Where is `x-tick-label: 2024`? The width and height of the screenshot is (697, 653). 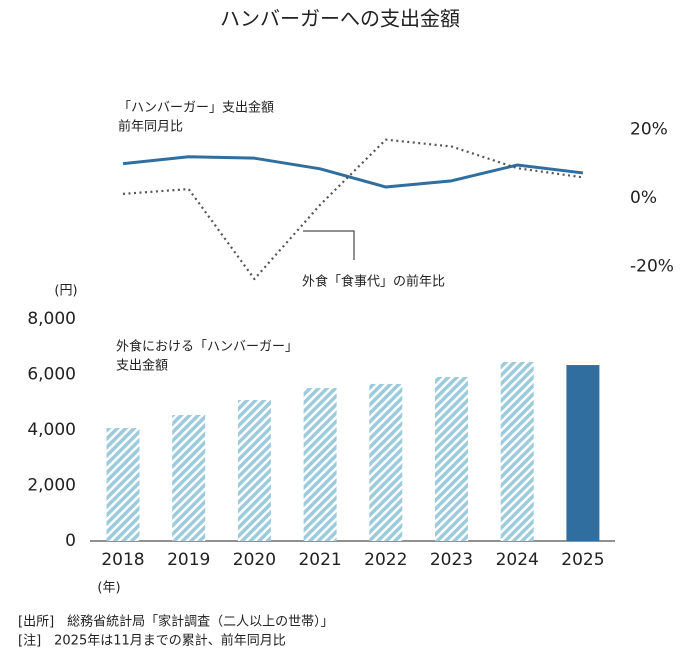 x-tick-label: 2024 is located at coordinates (517, 560).